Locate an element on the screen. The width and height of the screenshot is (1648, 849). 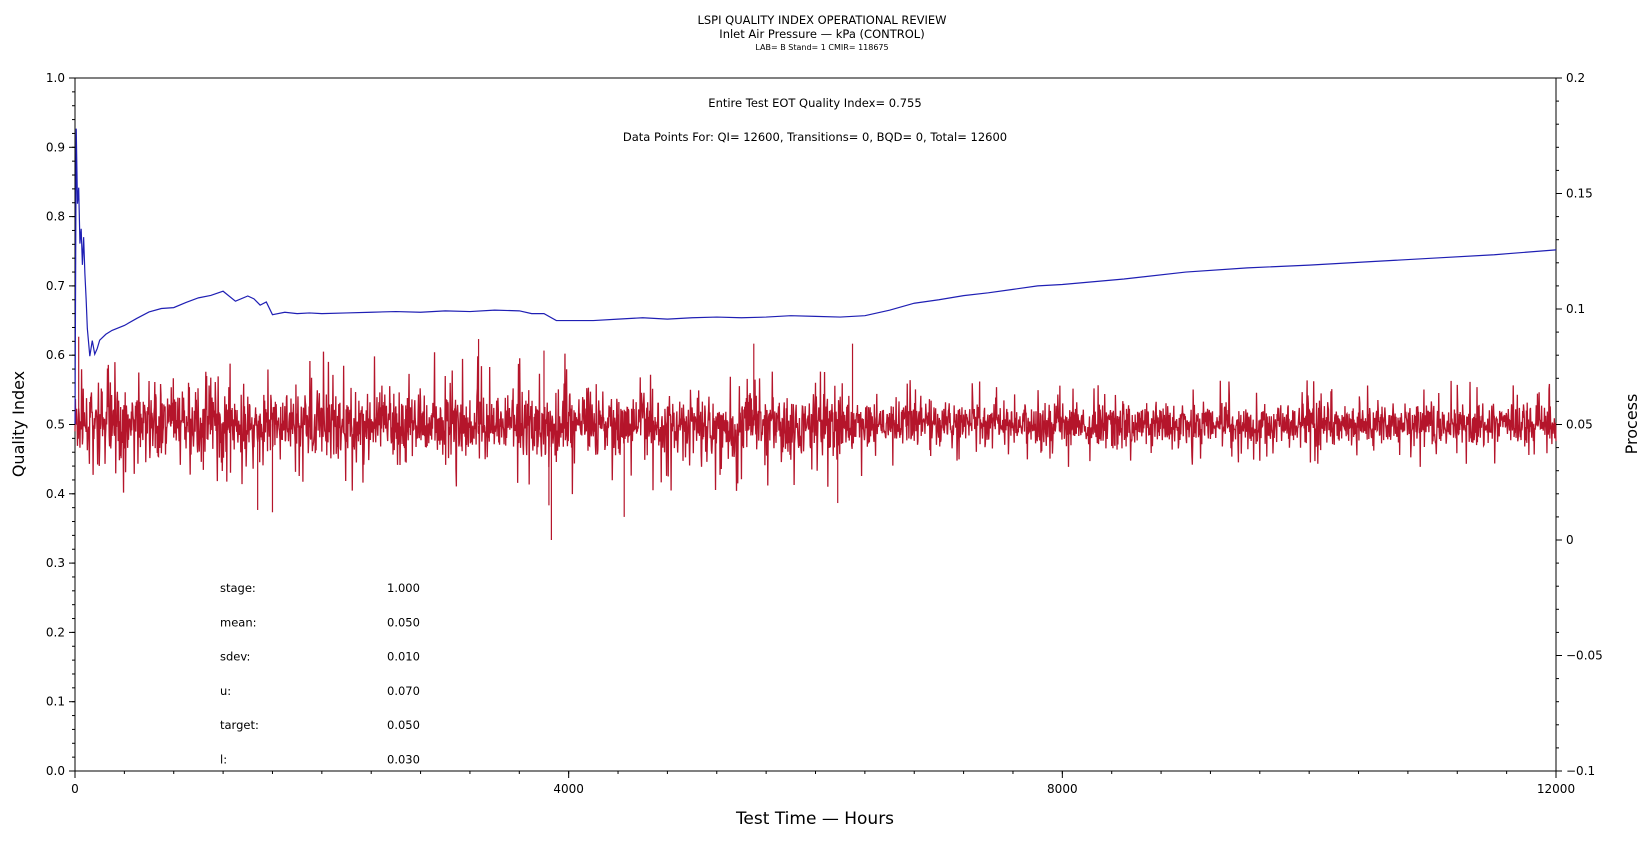
x-tick-label: 8000 is located at coordinates (1062, 789).